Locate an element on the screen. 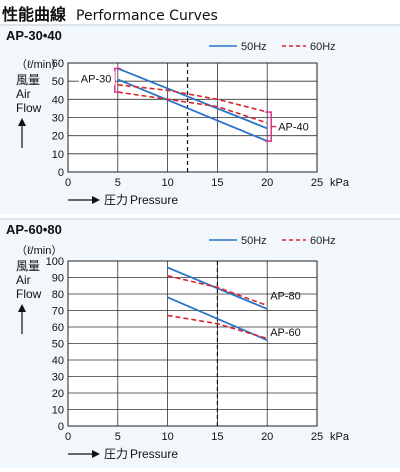 The height and width of the screenshot is (472, 400). series-line-ap-40-50hz is located at coordinates (192, 98).